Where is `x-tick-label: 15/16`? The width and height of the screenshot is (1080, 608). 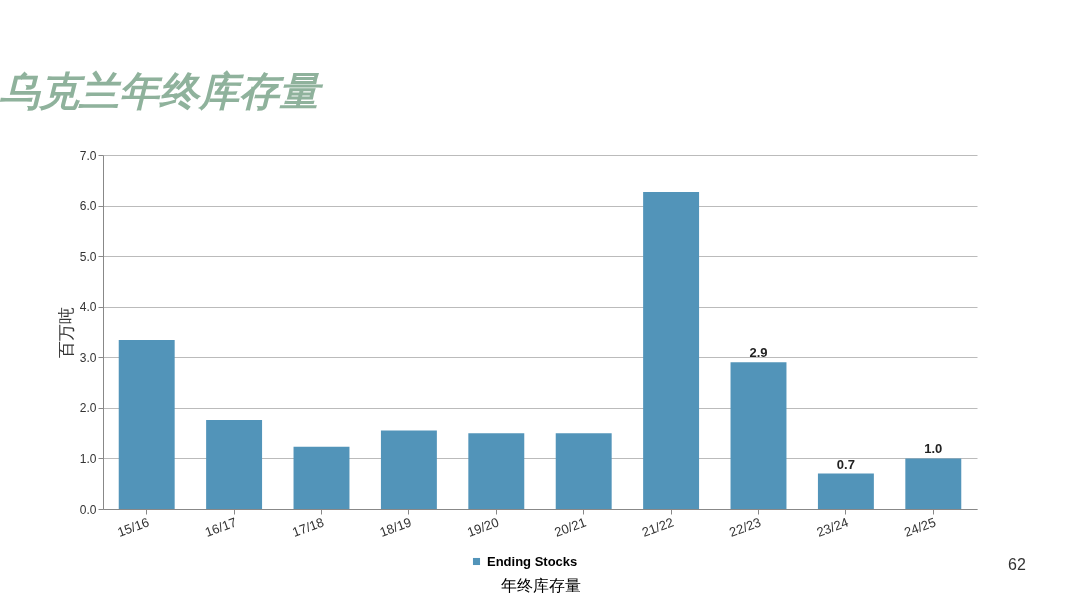
x-tick-label: 15/16 is located at coordinates (133, 527).